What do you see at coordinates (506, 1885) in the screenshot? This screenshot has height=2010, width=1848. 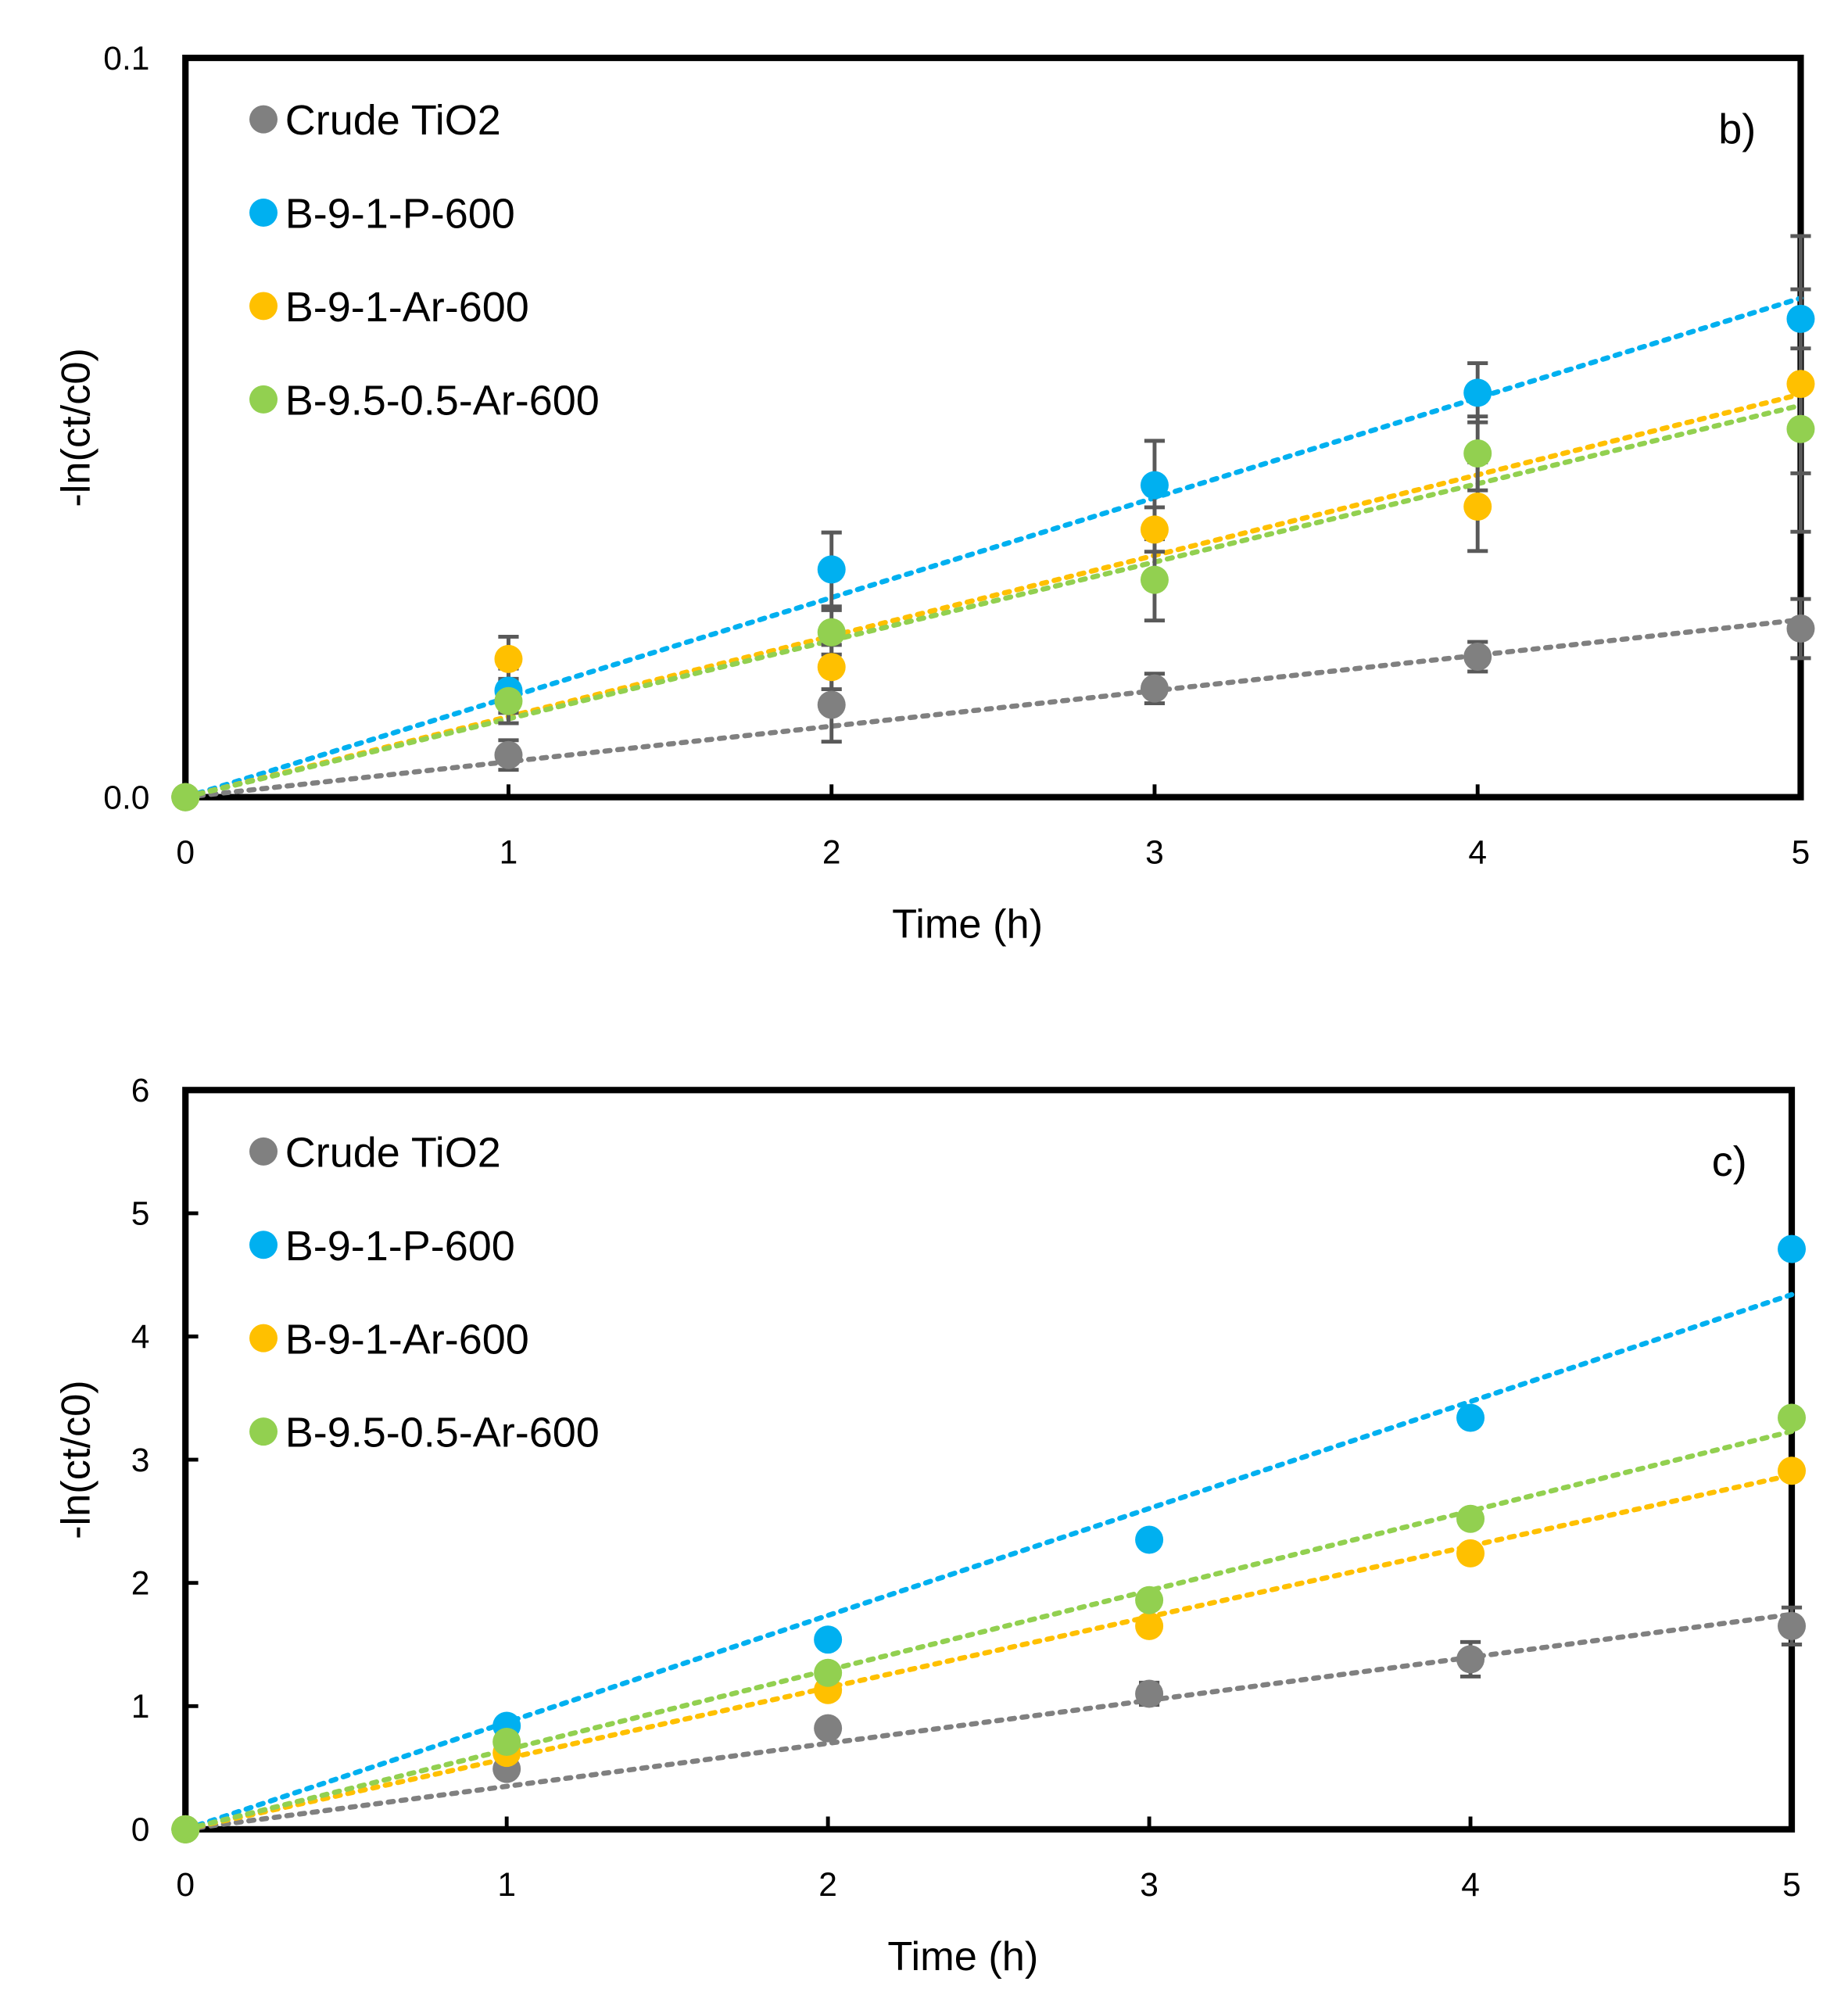 I see `x-tick-label: 1` at bounding box center [506, 1885].